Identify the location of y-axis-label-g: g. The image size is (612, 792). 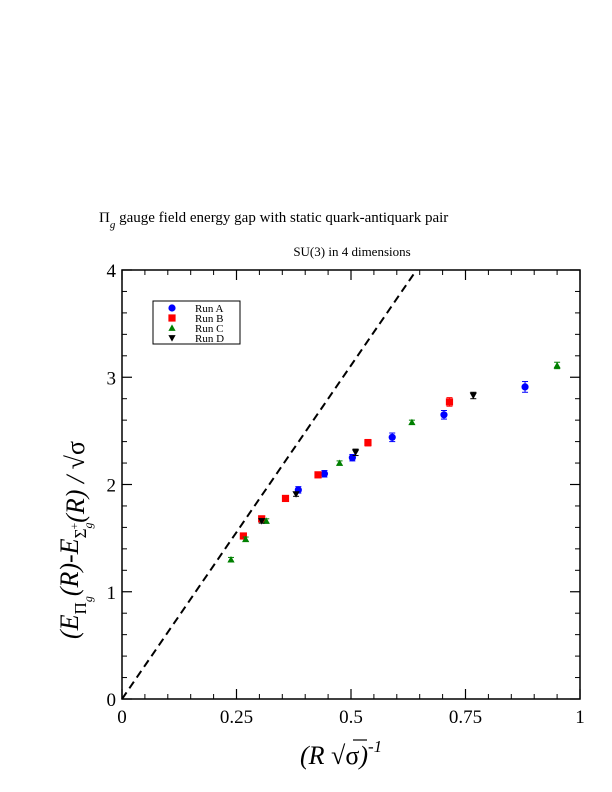
(88, 599).